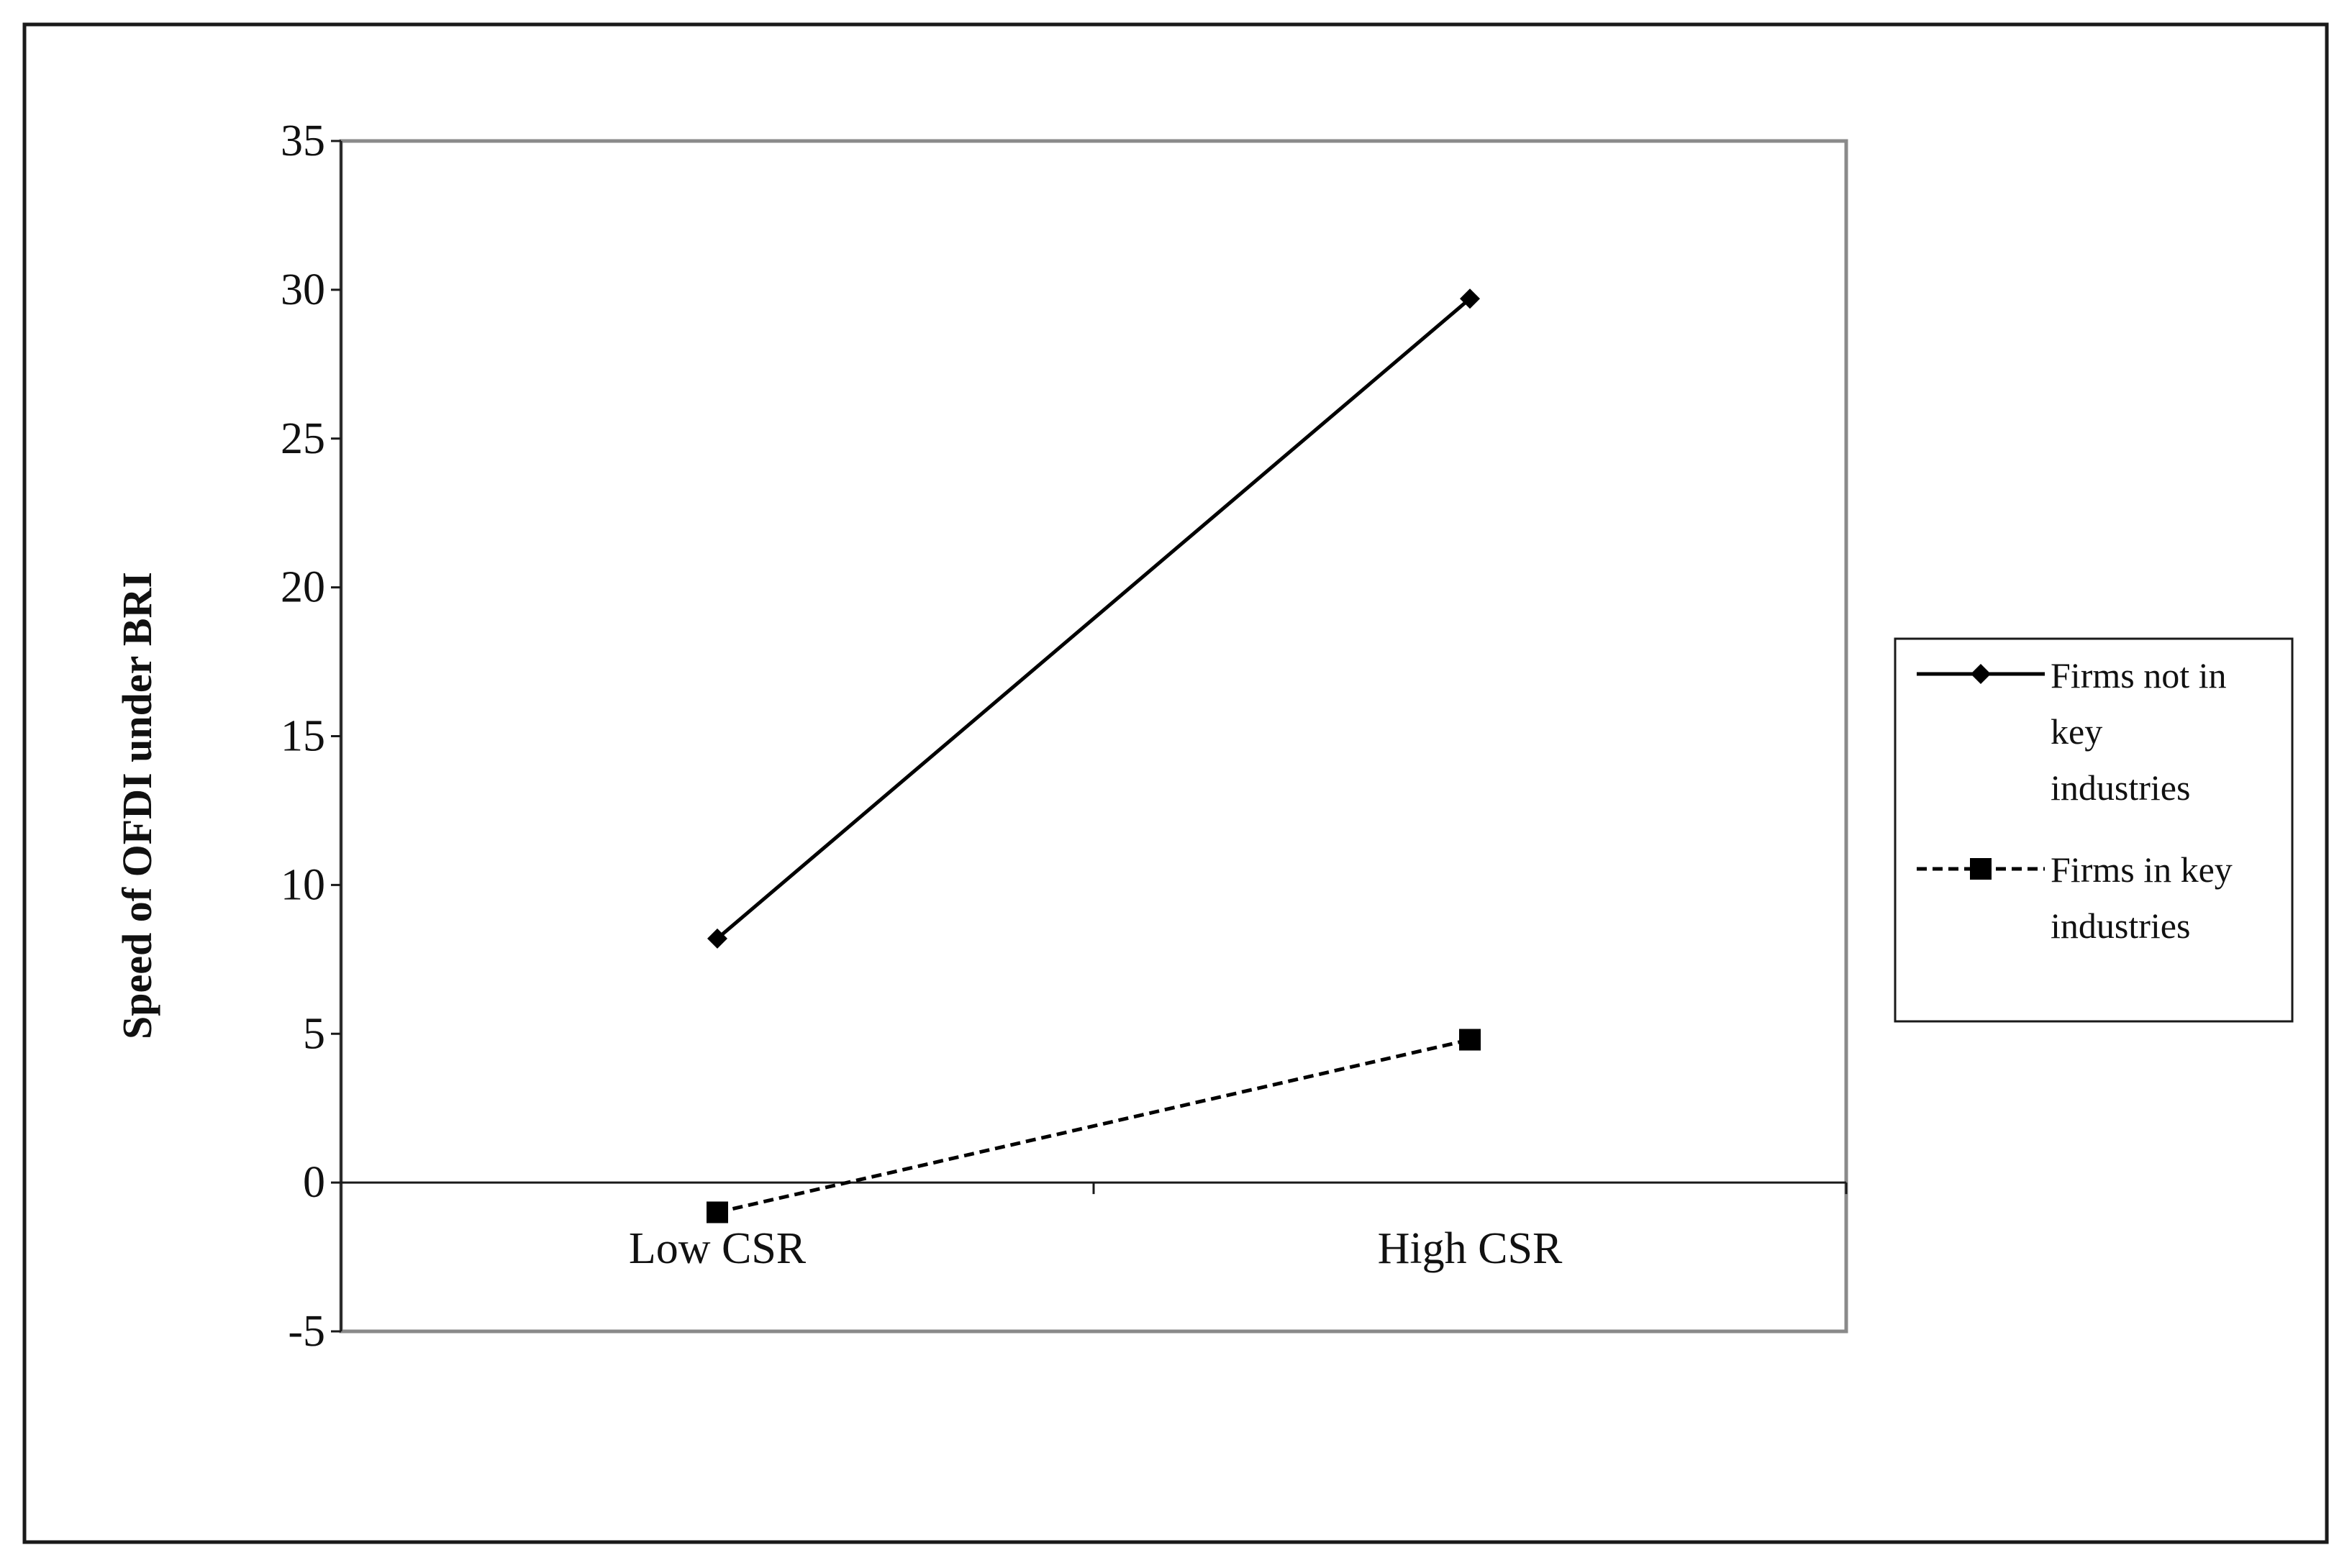 The height and width of the screenshot is (1568, 2352). I want to click on y-tick-label: 35, so click(303, 141).